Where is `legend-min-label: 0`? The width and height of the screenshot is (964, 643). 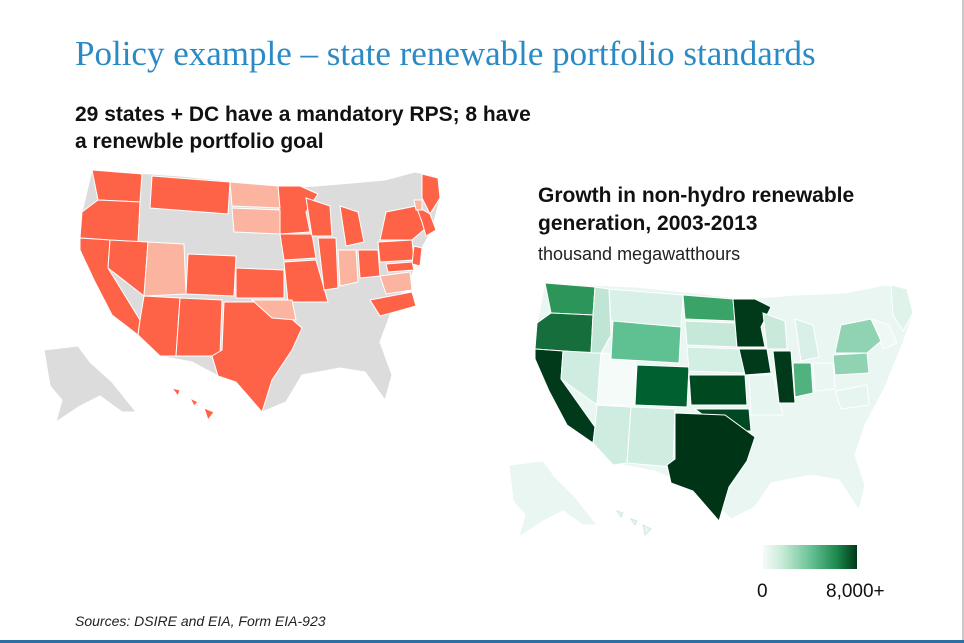
legend-min-label: 0 is located at coordinates (762, 591).